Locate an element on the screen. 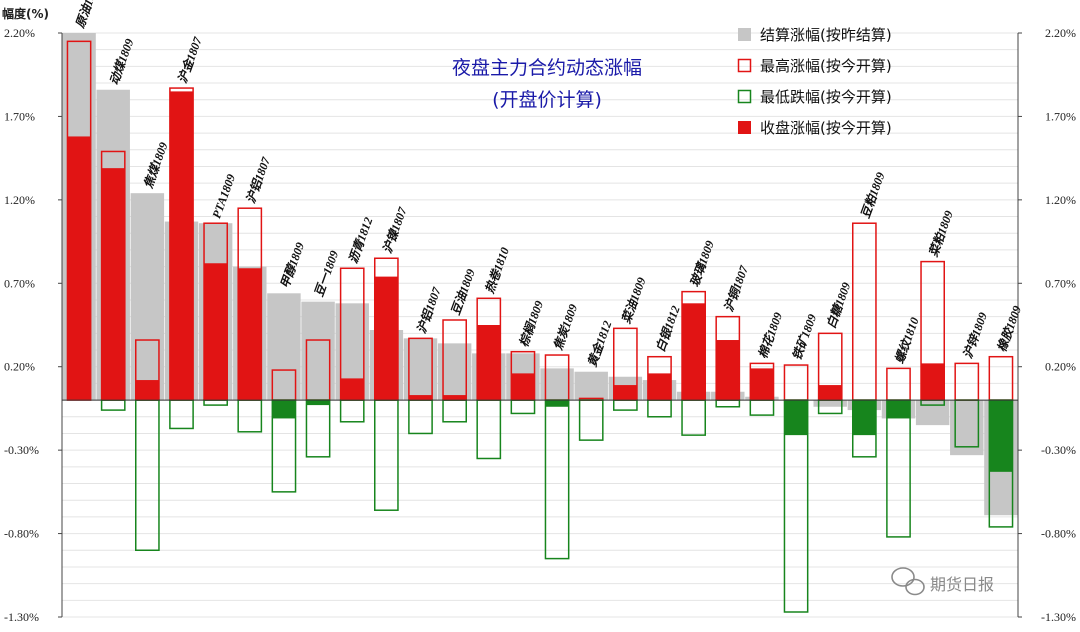 The height and width of the screenshot is (632, 1080). category-label: 豆油1809 is located at coordinates (463, 292).